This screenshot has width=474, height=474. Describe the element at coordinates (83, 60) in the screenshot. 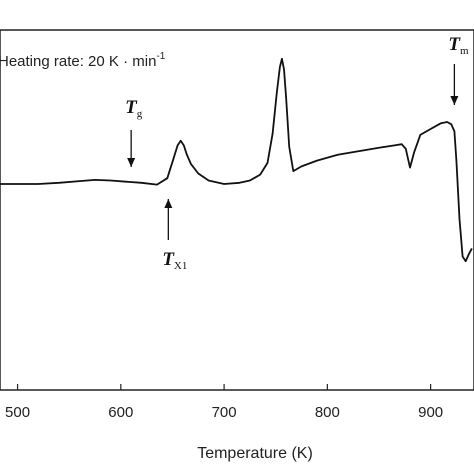

I see `heating-rate-annotation: Heating rate: 20 K · min-1` at that location.